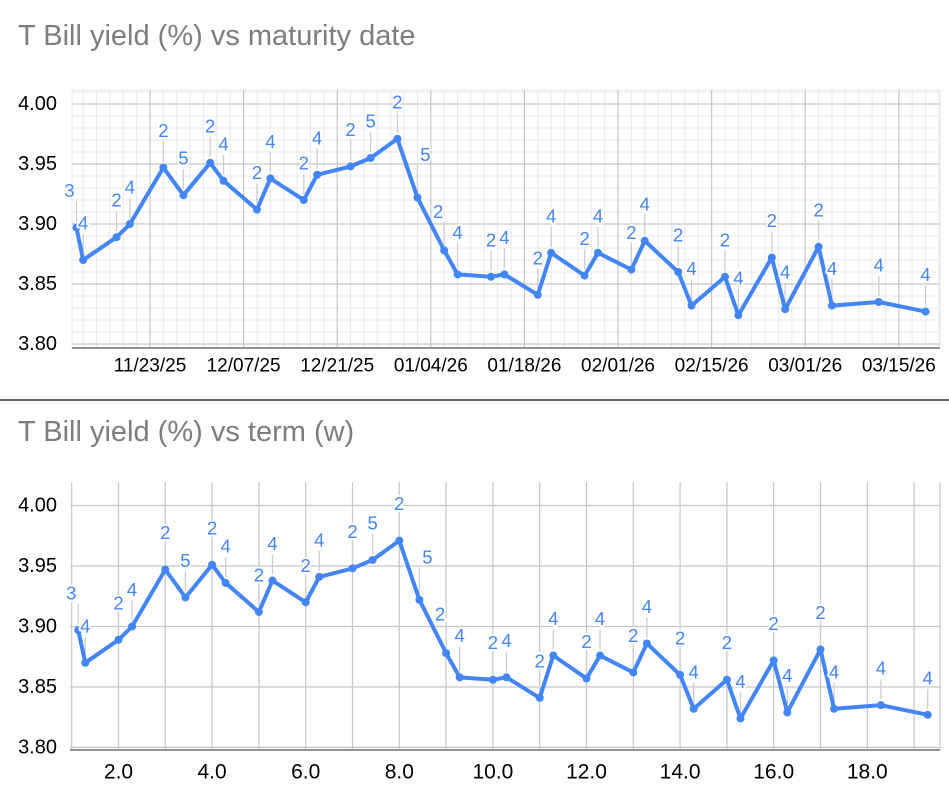 The width and height of the screenshot is (949, 800). Describe the element at coordinates (805, 366) in the screenshot. I see `x-tick-label: 03/01/26` at that location.